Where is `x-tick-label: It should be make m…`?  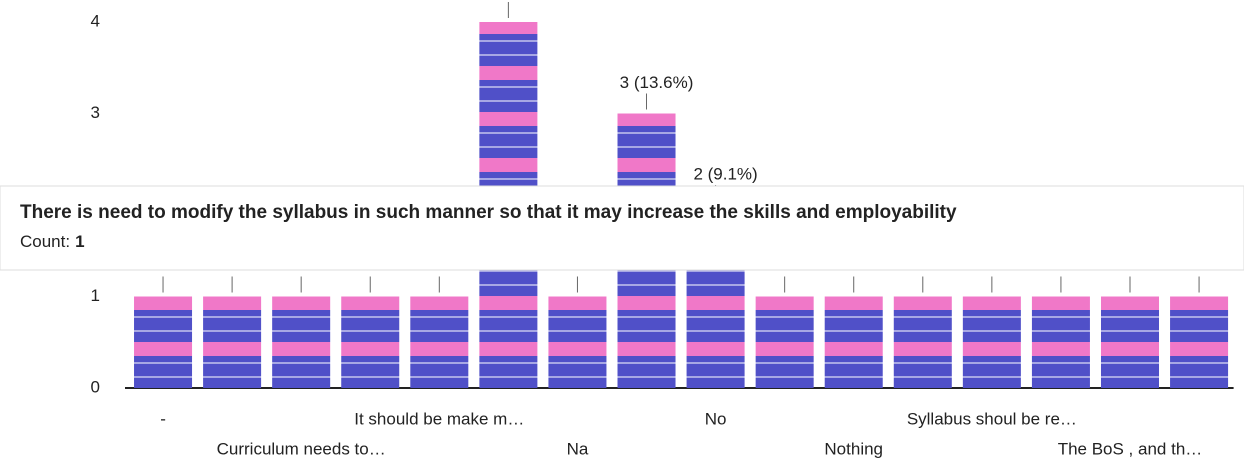
x-tick-label: It should be make m… is located at coordinates (439, 418).